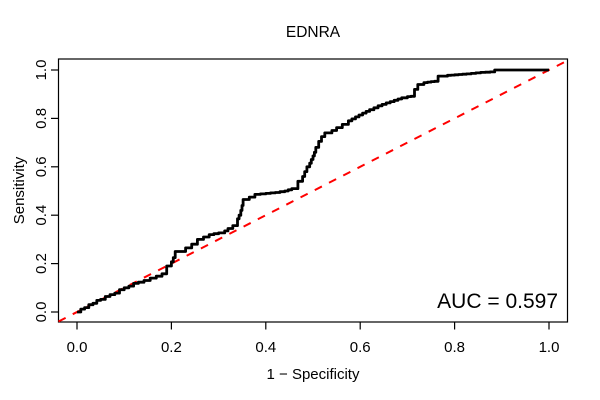 Image resolution: width=600 pixels, height=400 pixels. What do you see at coordinates (41, 118) in the screenshot?
I see `y-tick-label: 0.8` at bounding box center [41, 118].